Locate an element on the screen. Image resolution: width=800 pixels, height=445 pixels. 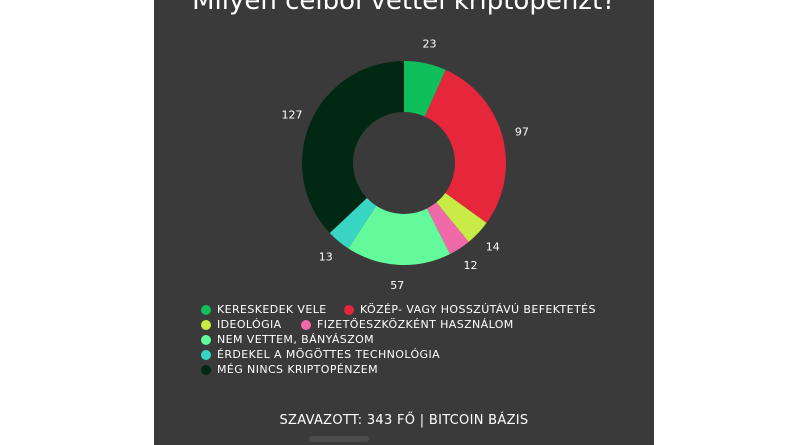
legend-item-5: NEM VETTEM, BÁNYÁSZOM is located at coordinates (287, 339).